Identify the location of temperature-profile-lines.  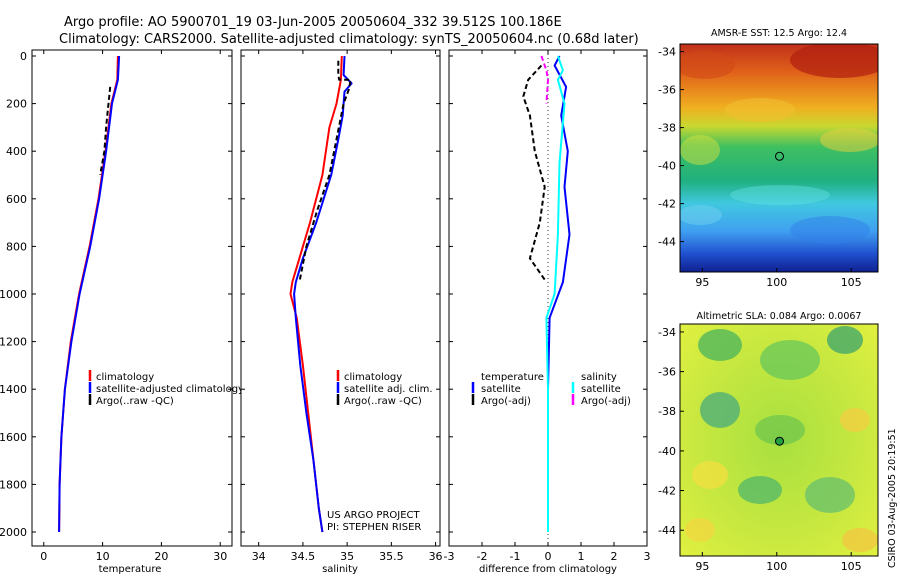
(89, 294).